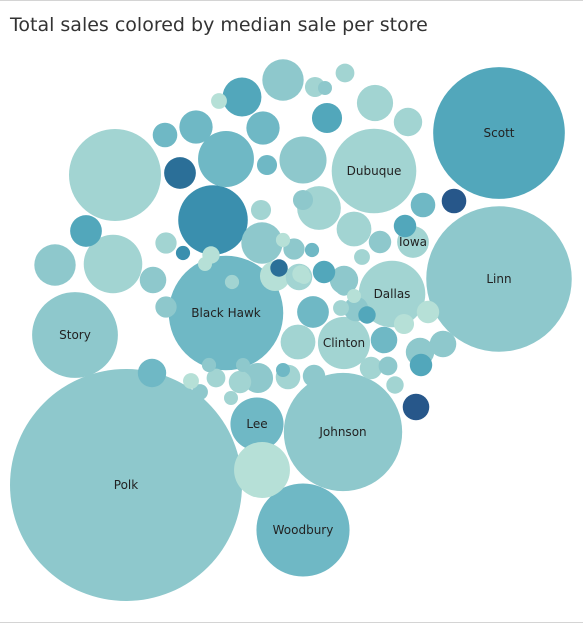  Describe the element at coordinates (498, 279) in the screenshot. I see `bubble-label-linn: Linn` at that location.